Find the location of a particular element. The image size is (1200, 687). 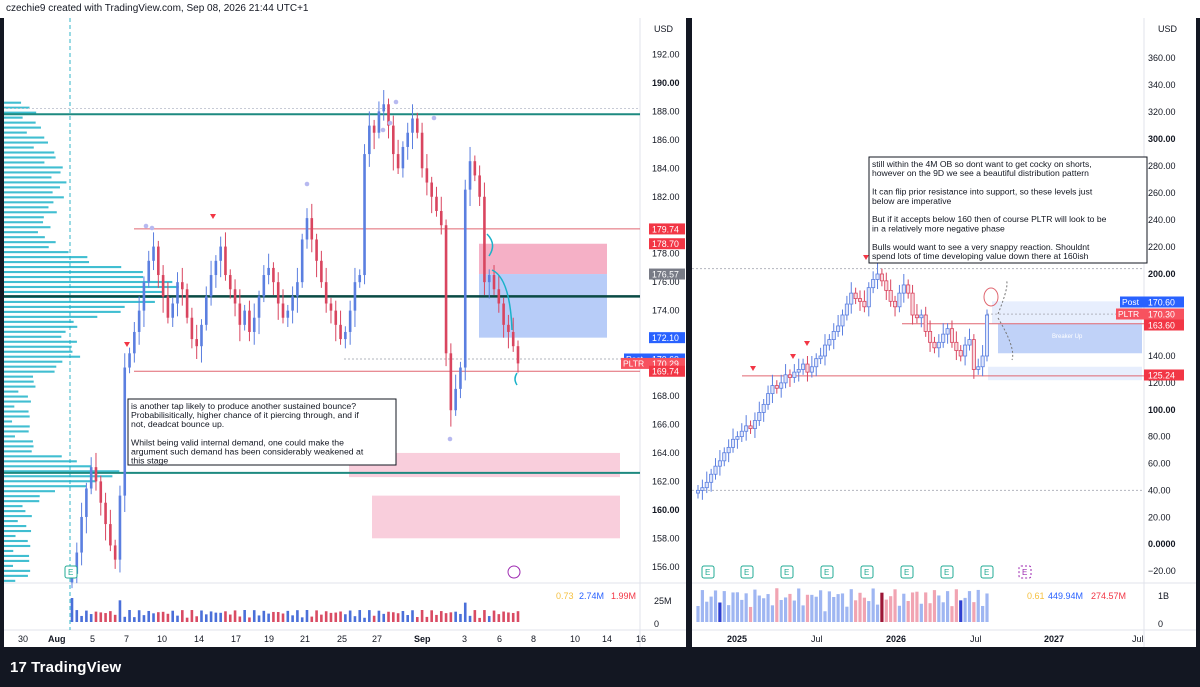

earnings-marker is located at coordinates (987, 572).